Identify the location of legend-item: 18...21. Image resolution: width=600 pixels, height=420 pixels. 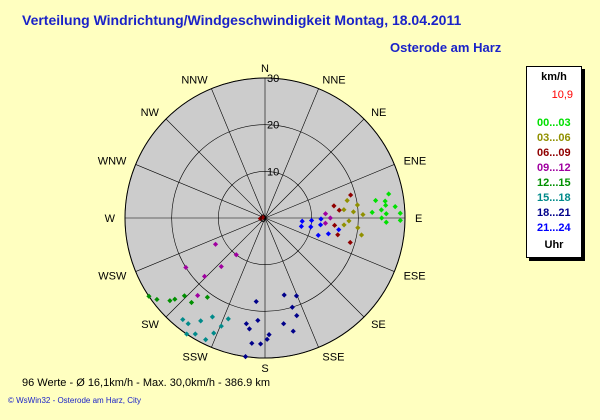
(554, 213).